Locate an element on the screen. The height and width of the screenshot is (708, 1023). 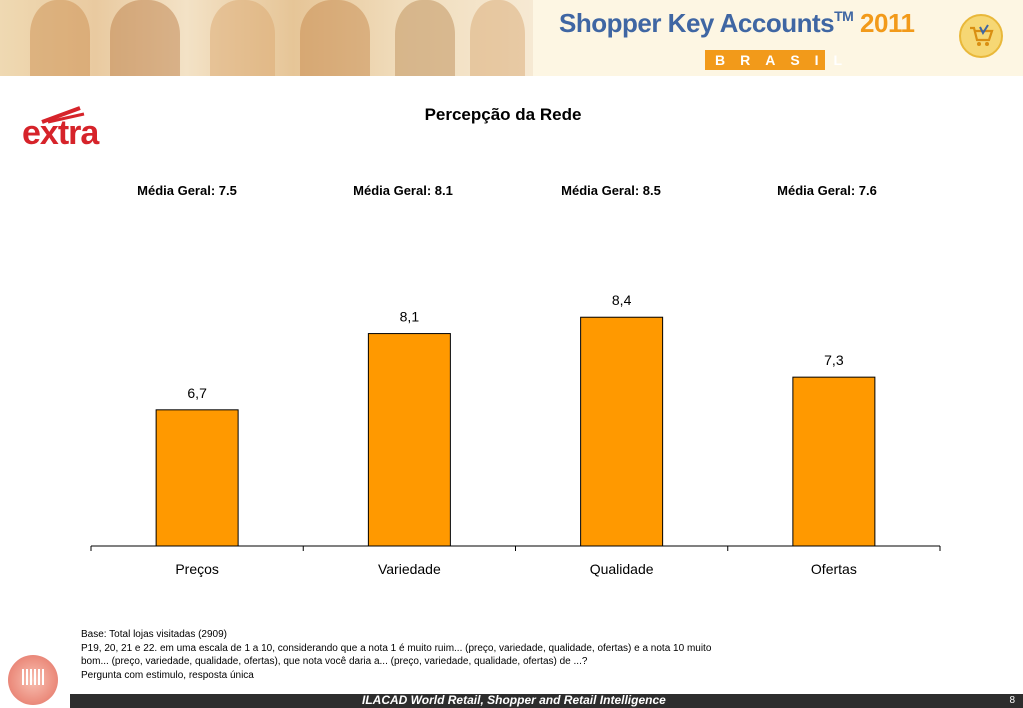
footnote-base: Base: Total lojas visitadas (2909) is located at coordinates (154, 634).